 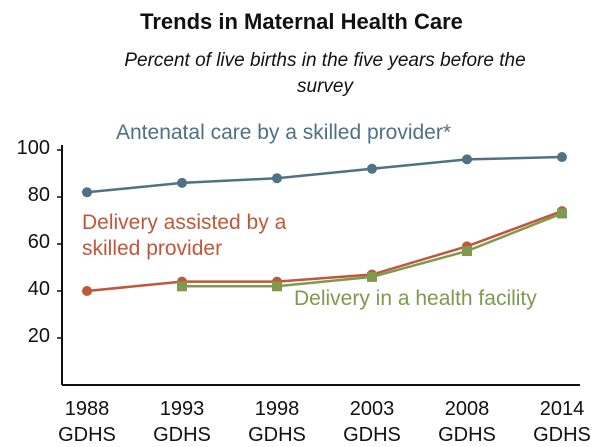 What do you see at coordinates (415, 298) in the screenshot?
I see `series-label: Delivery in a health facility` at bounding box center [415, 298].